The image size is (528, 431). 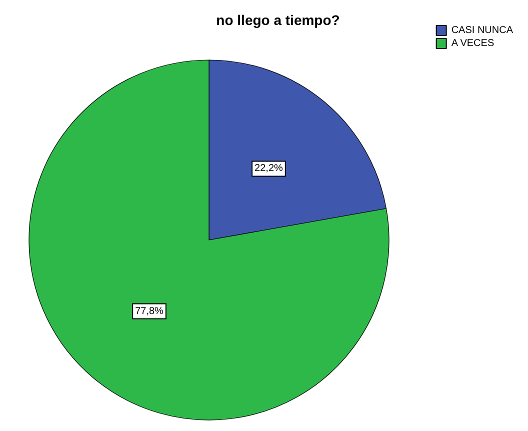 What do you see at coordinates (269, 168) in the screenshot?
I see `data-label: 22,2%` at bounding box center [269, 168].